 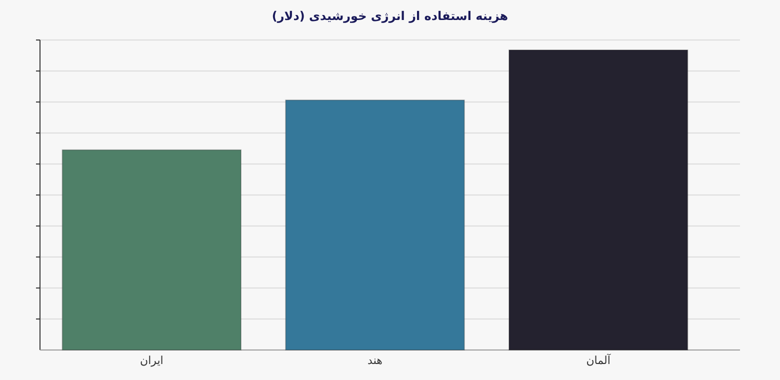 What do you see at coordinates (152, 360) in the screenshot?
I see `x-tick-label: ایران` at bounding box center [152, 360].